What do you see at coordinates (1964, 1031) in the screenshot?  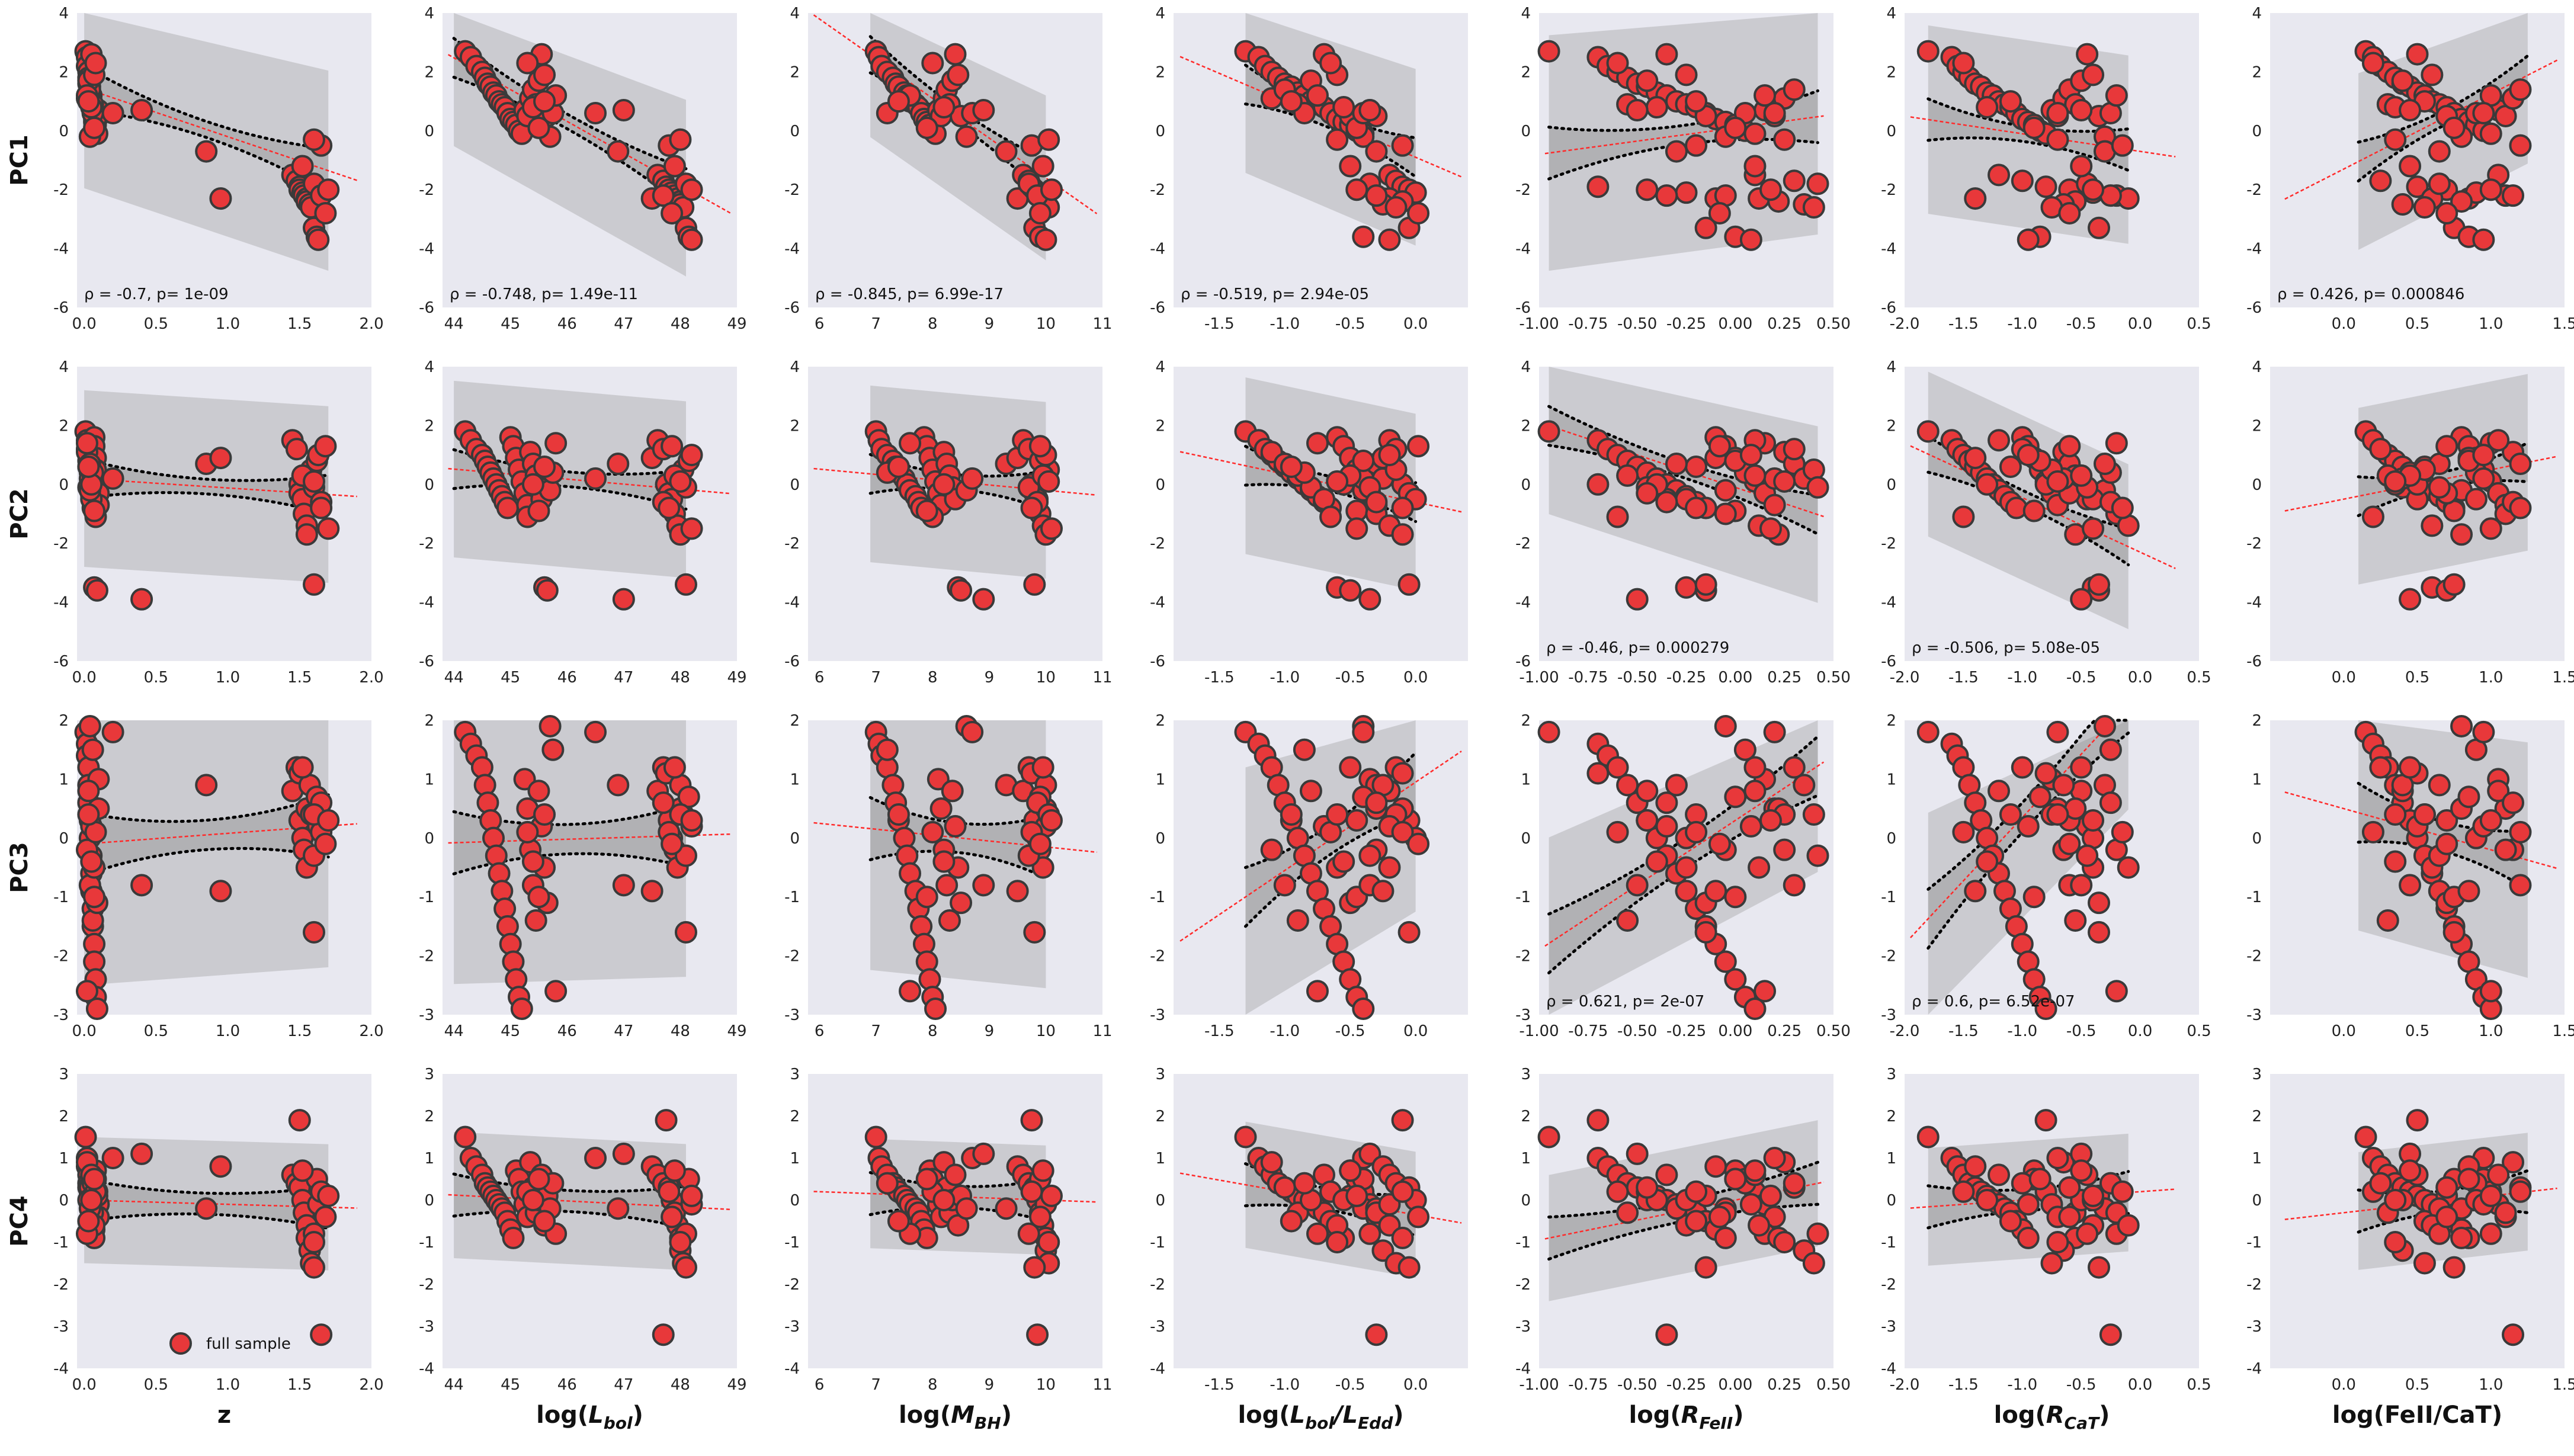 I see `xtick-label-2-5-1: -1.5` at bounding box center [1964, 1031].